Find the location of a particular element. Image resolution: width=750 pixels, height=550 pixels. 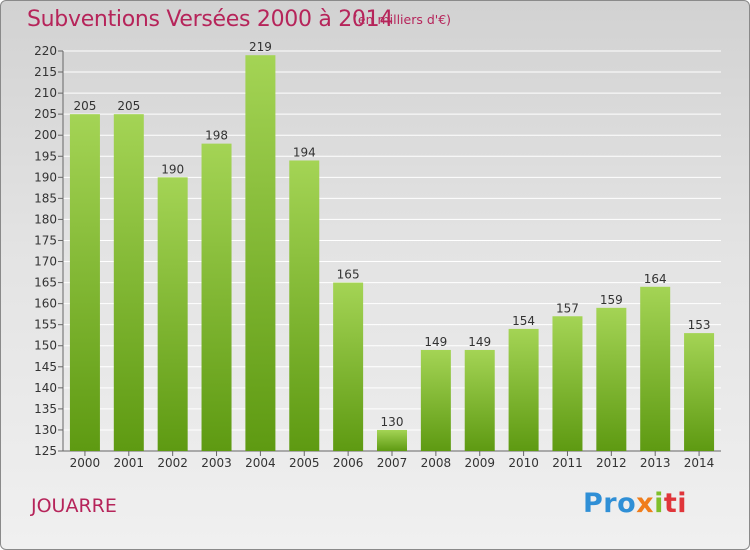

y-tick-label: 140 is located at coordinates (45, 388).